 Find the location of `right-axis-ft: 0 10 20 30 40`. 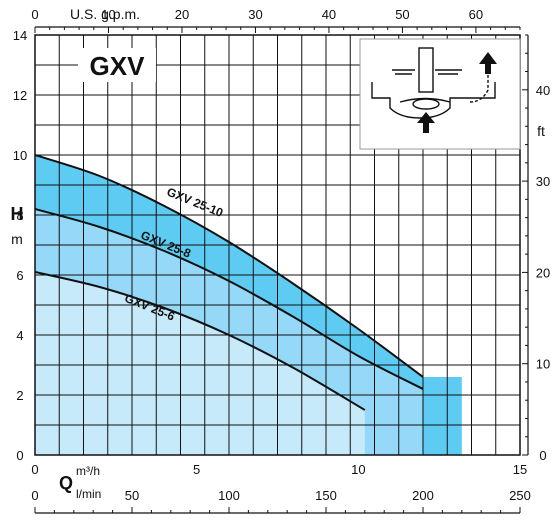

right-axis-ft: 0 10 20 30 40 is located at coordinates (536, 248).